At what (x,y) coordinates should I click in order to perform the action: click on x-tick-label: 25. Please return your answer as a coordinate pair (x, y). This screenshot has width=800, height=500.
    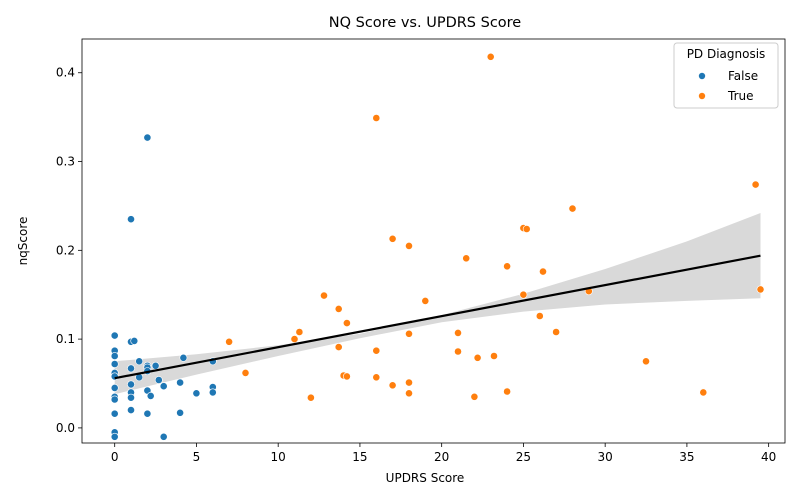
    Looking at the image, I should click on (523, 457).